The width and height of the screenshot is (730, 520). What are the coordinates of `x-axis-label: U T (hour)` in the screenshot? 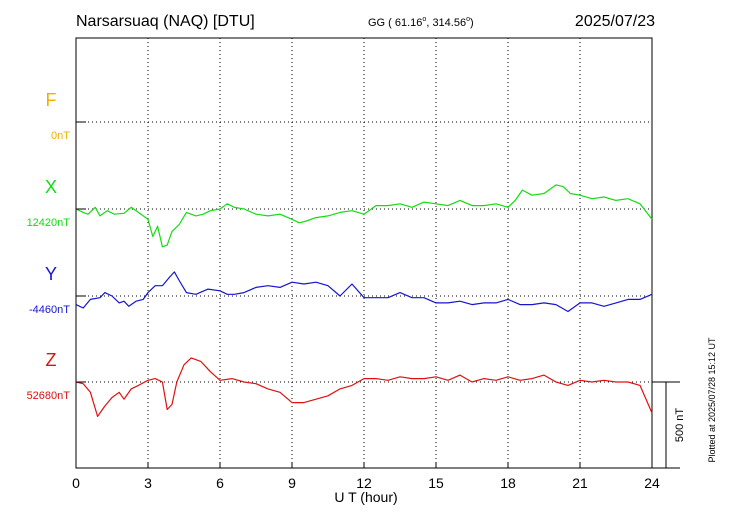 It's located at (365, 497).